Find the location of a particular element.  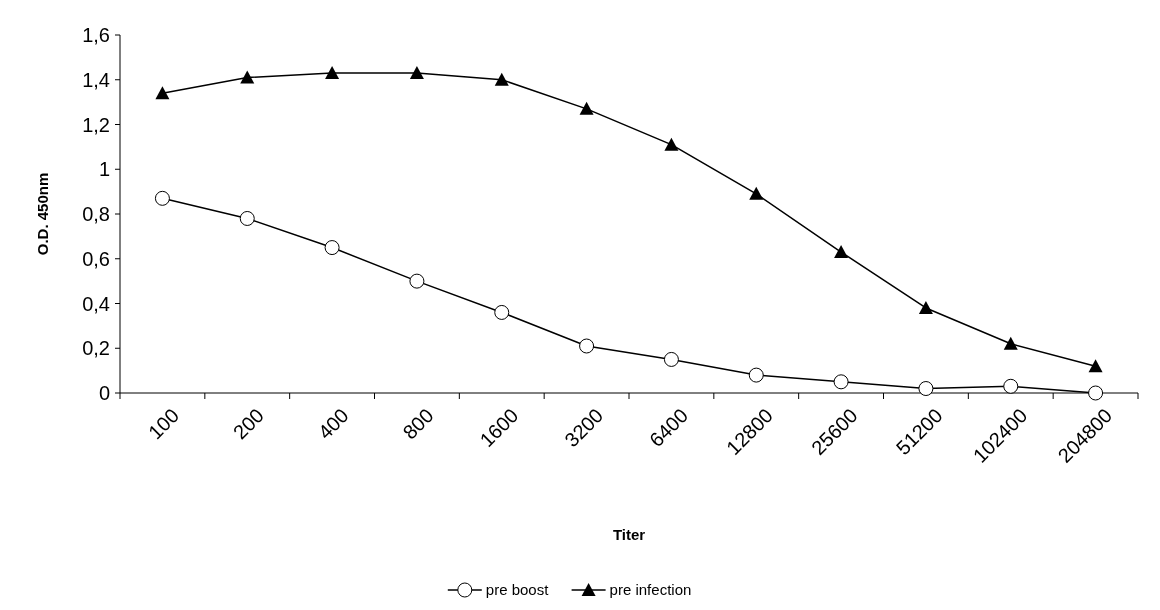

legend-label: pre infection is located at coordinates (650, 590).